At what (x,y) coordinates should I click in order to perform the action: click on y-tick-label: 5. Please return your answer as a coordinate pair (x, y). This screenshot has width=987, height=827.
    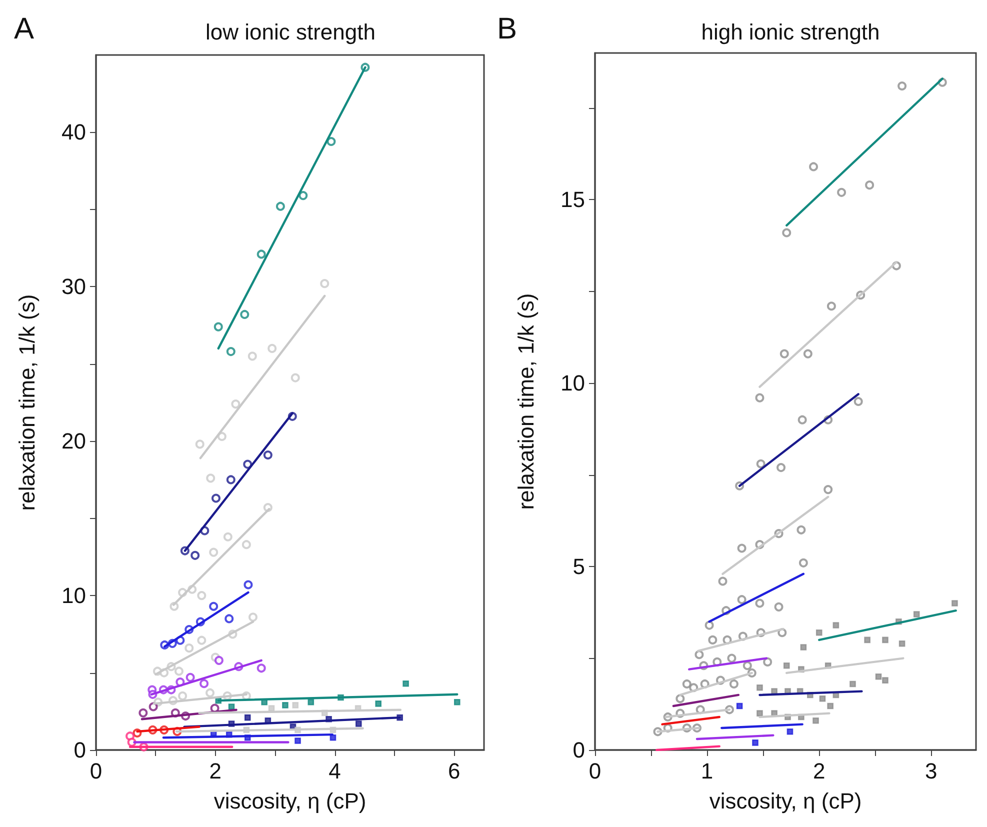
    Looking at the image, I should click on (578, 567).